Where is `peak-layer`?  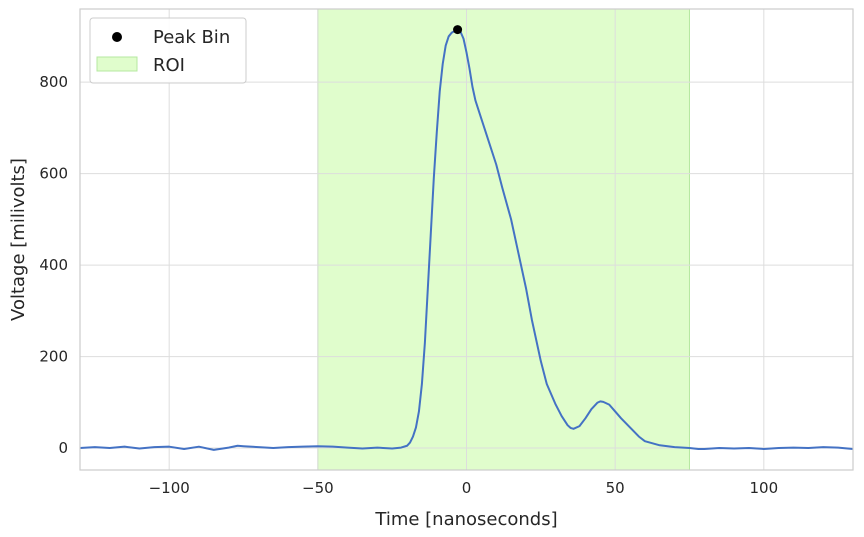 peak-layer is located at coordinates (458, 30).